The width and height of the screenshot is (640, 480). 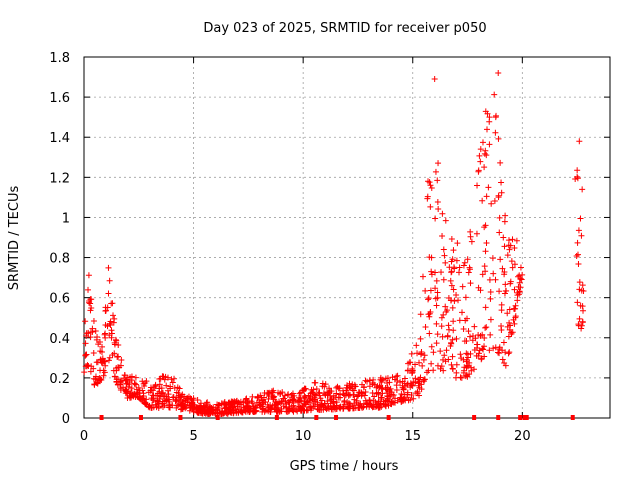 What do you see at coordinates (59, 299) in the screenshot?
I see `y-tick-label: 0.6` at bounding box center [59, 299].